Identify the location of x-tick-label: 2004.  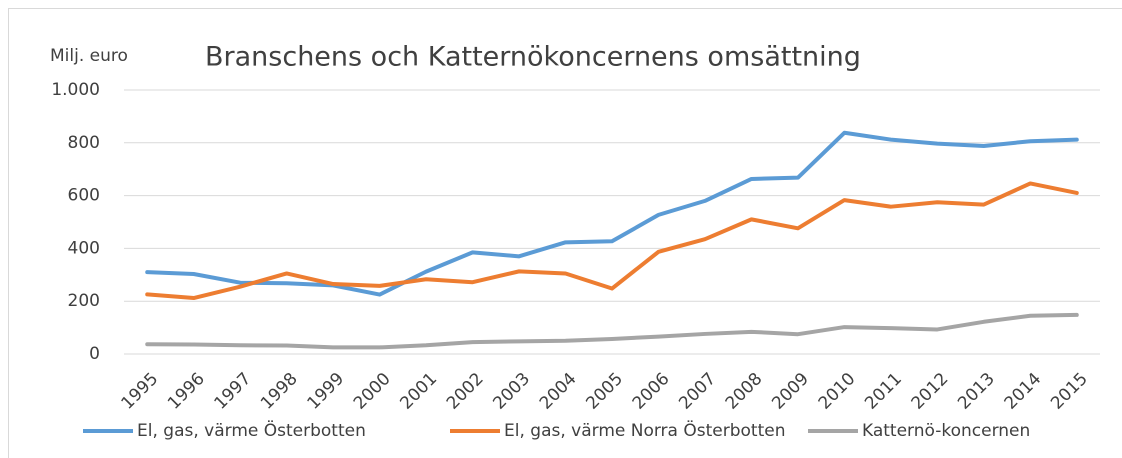
(558, 391).